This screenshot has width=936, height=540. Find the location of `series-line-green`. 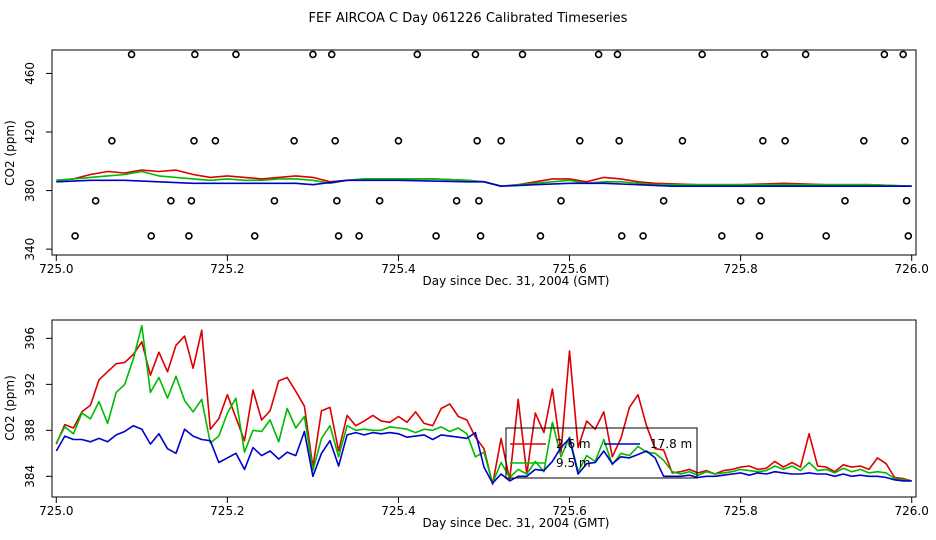

series-line-green is located at coordinates (484, 178).